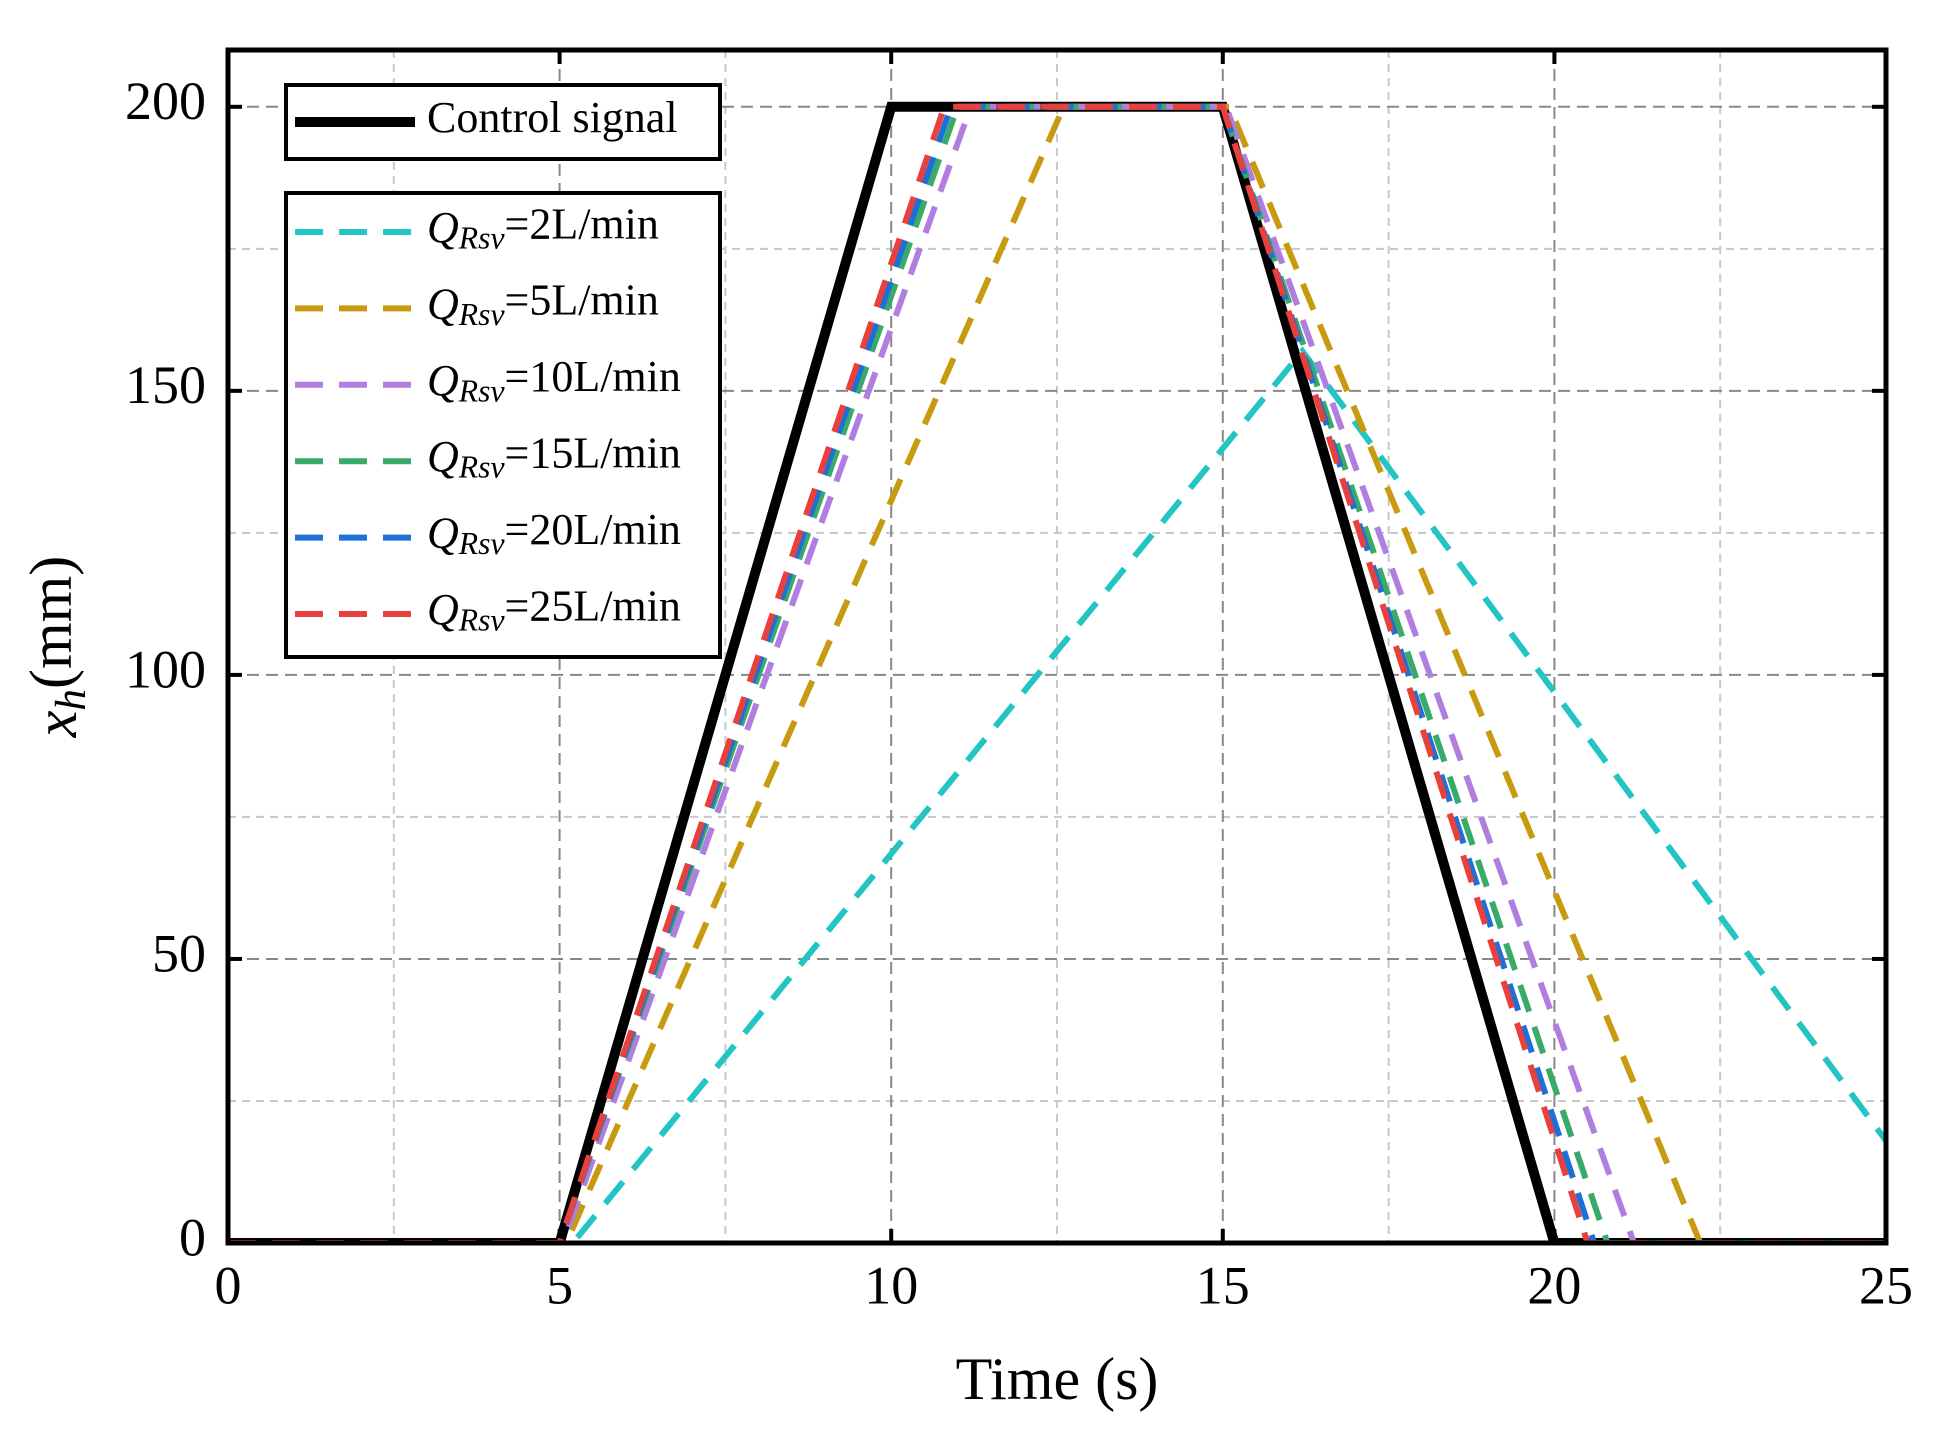  What do you see at coordinates (165, 669) in the screenshot?
I see `y-tick-label: 100` at bounding box center [165, 669].